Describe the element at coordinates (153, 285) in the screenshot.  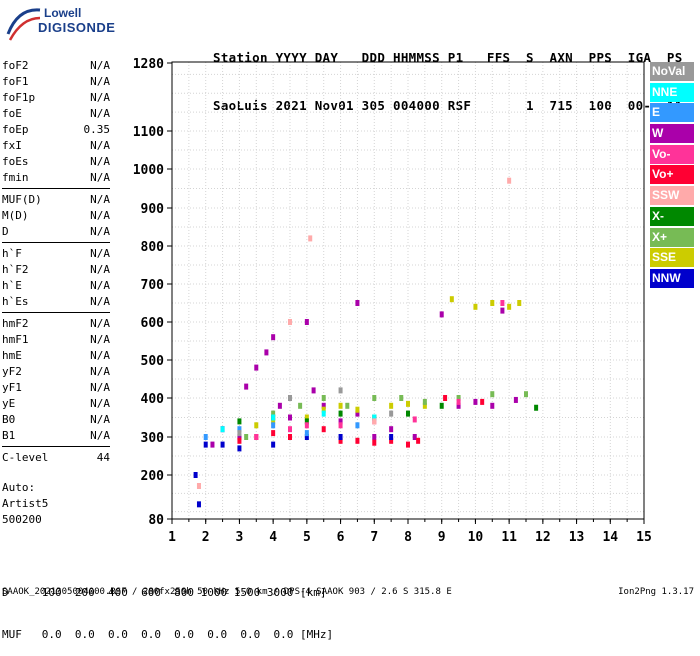
I see `y-tick-label: 700` at that location.